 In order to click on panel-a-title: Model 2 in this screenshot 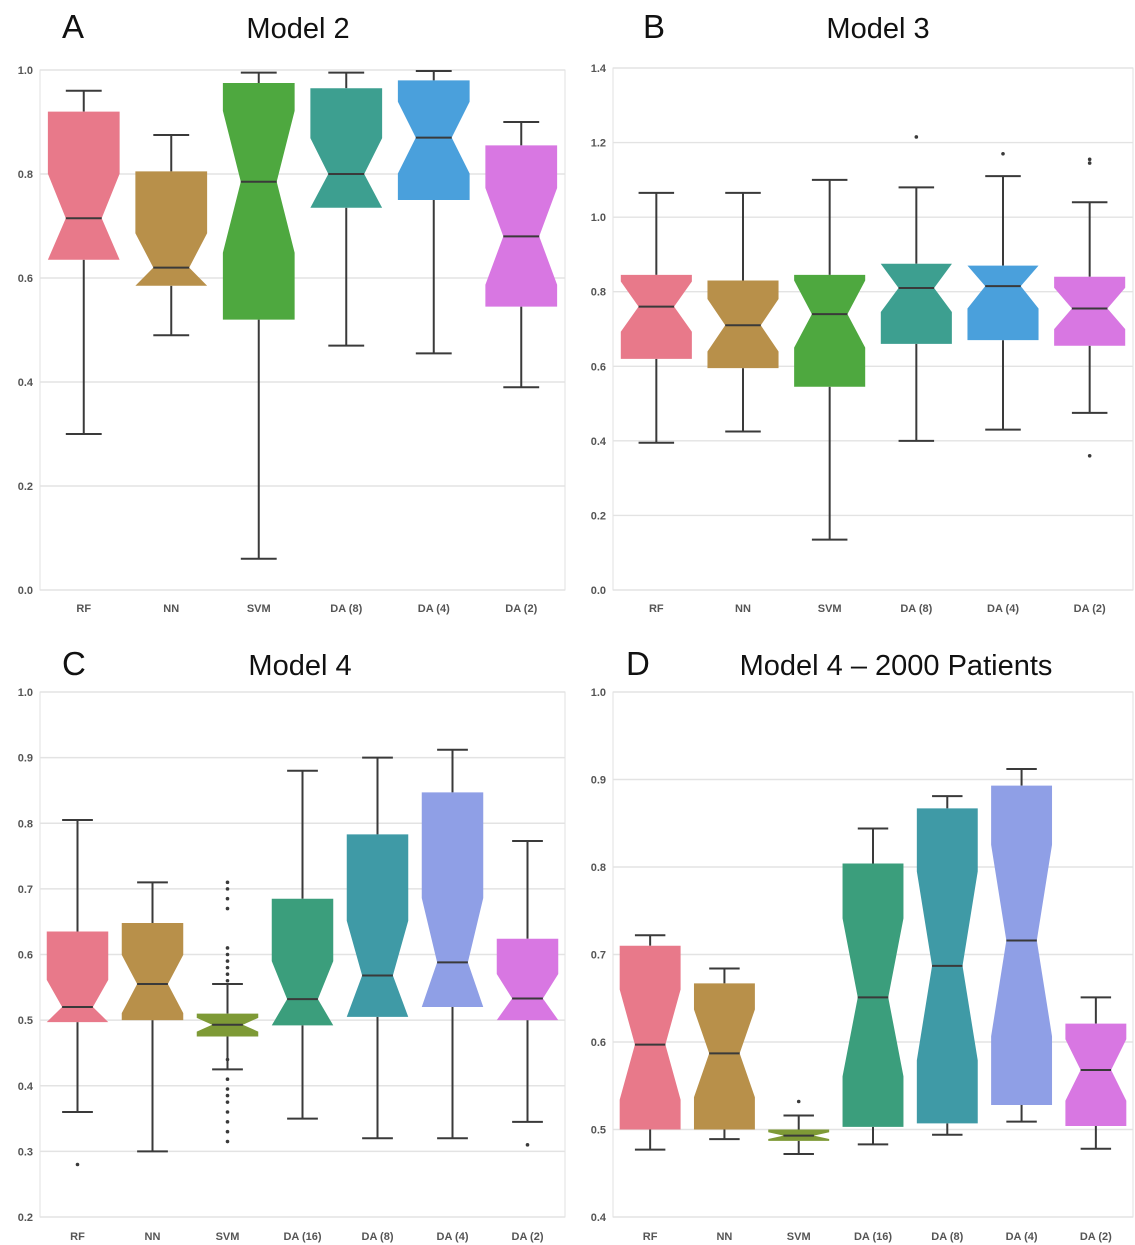, I will do `click(297, 29)`.